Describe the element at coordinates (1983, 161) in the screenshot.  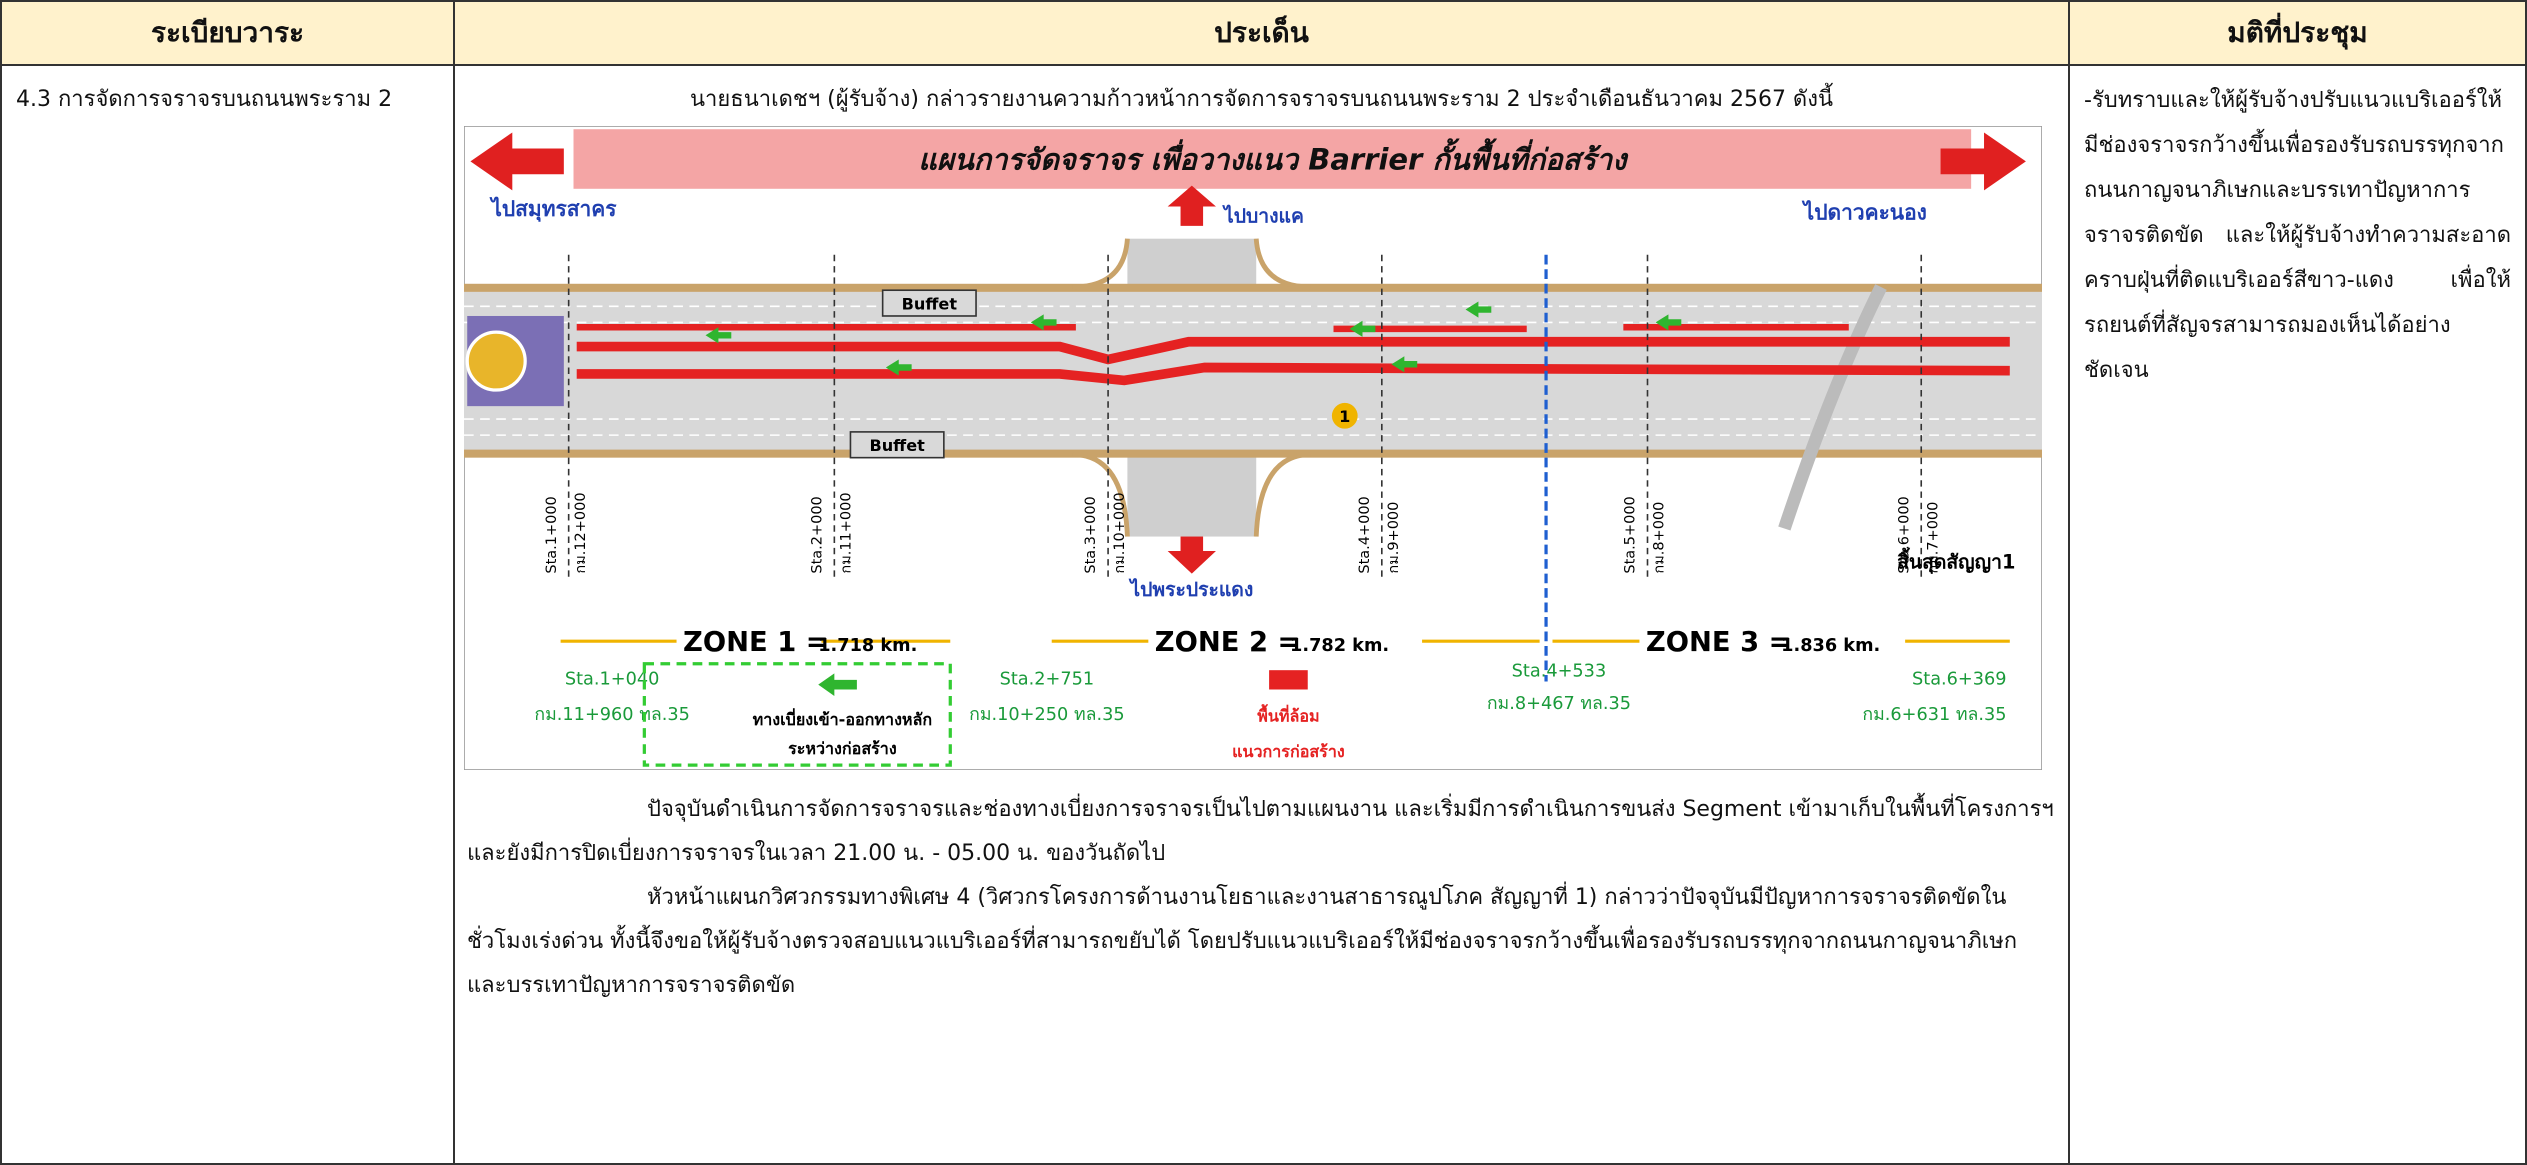
I see `arrow-right` at that location.